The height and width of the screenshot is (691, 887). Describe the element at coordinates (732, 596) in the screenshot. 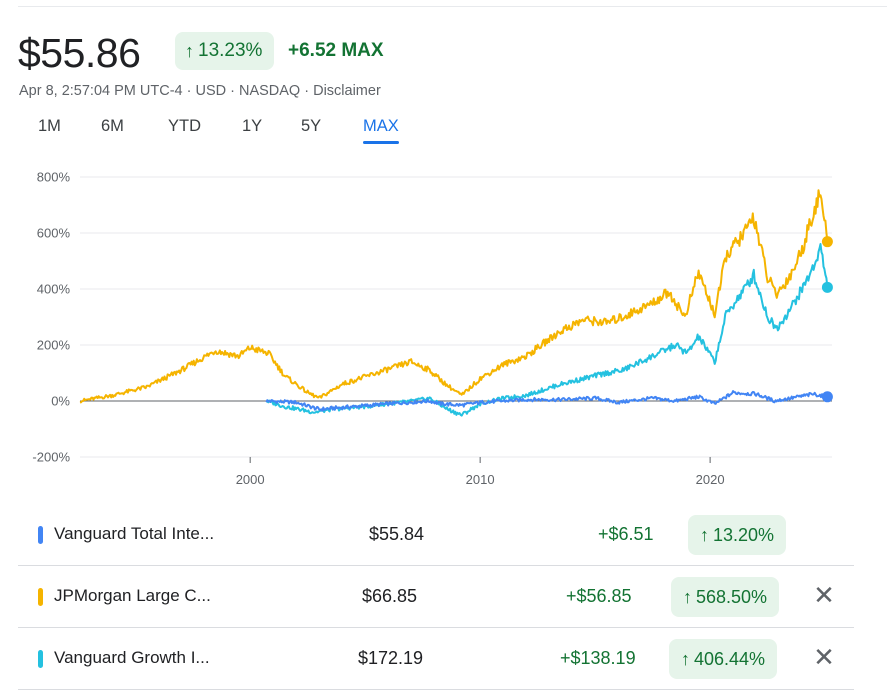

I see `fund-percent-value: 568.50%` at that location.